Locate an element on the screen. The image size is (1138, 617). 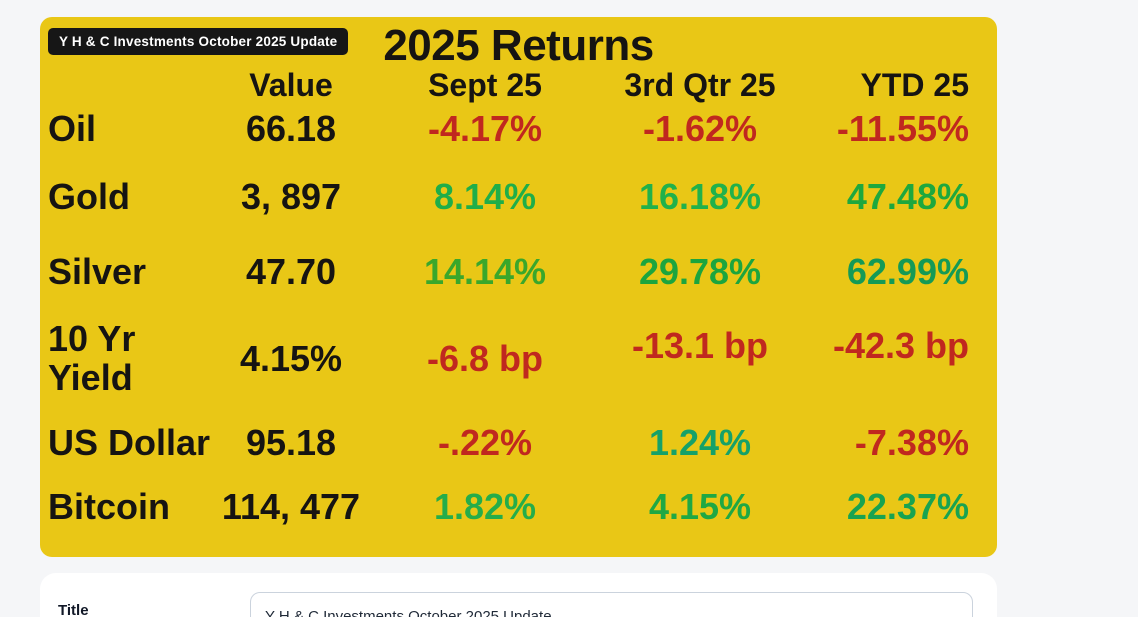
asset-name: Gold is located at coordinates (89, 196).